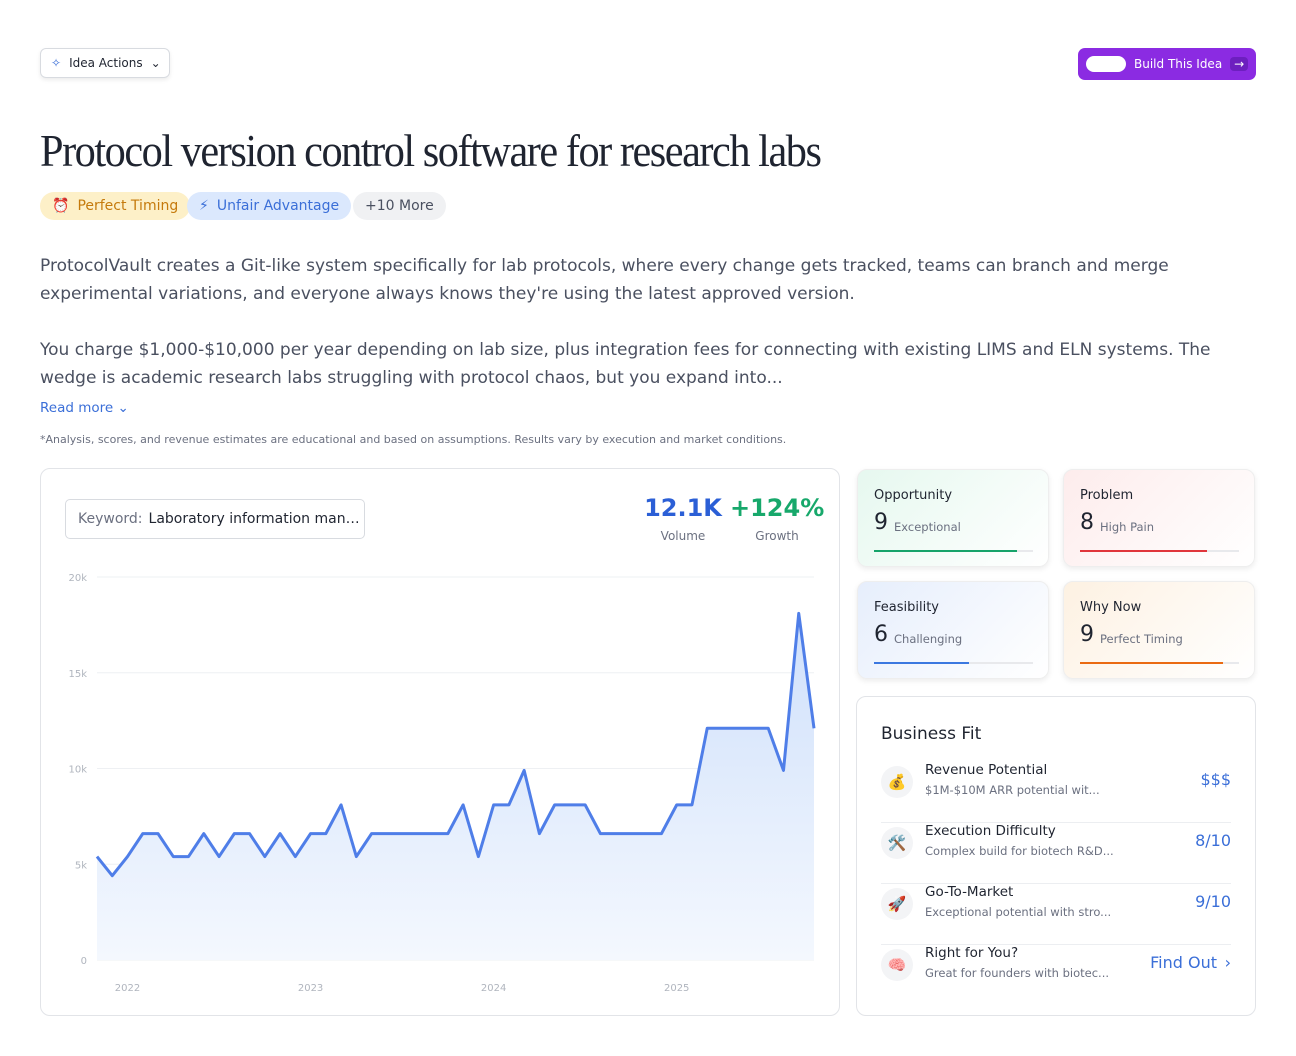  I want to click on score-label: Perfect Timing, so click(1141, 639).